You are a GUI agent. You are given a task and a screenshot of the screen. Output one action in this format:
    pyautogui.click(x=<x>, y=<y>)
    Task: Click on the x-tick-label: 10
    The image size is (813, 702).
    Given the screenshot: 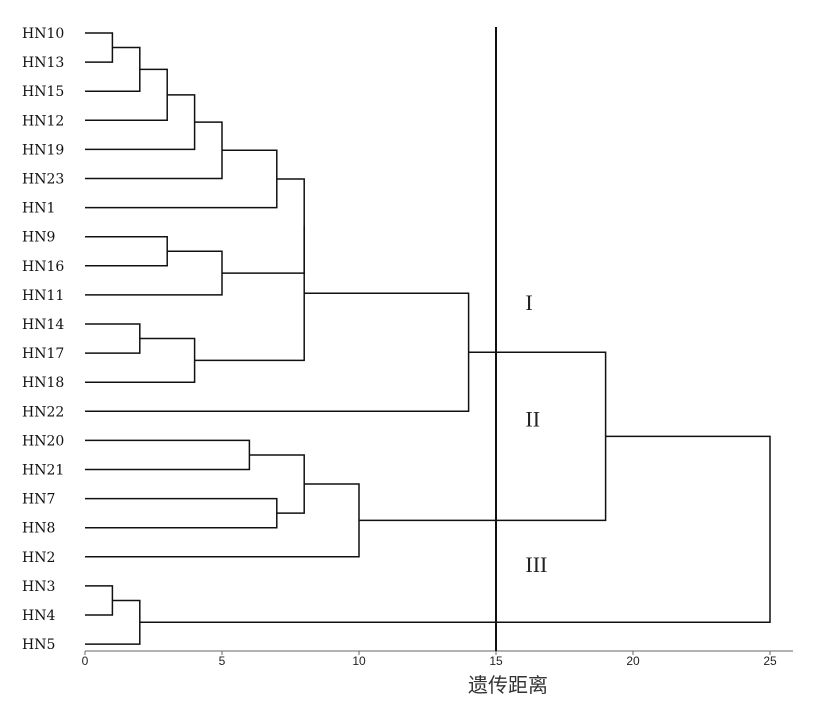 What is the action you would take?
    pyautogui.click(x=359, y=661)
    